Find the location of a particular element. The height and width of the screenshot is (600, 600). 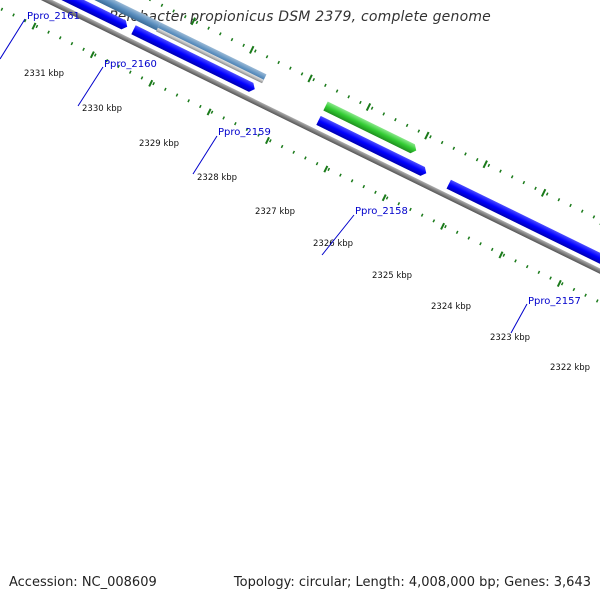

scale-label: 2328 kbp is located at coordinates (217, 178).